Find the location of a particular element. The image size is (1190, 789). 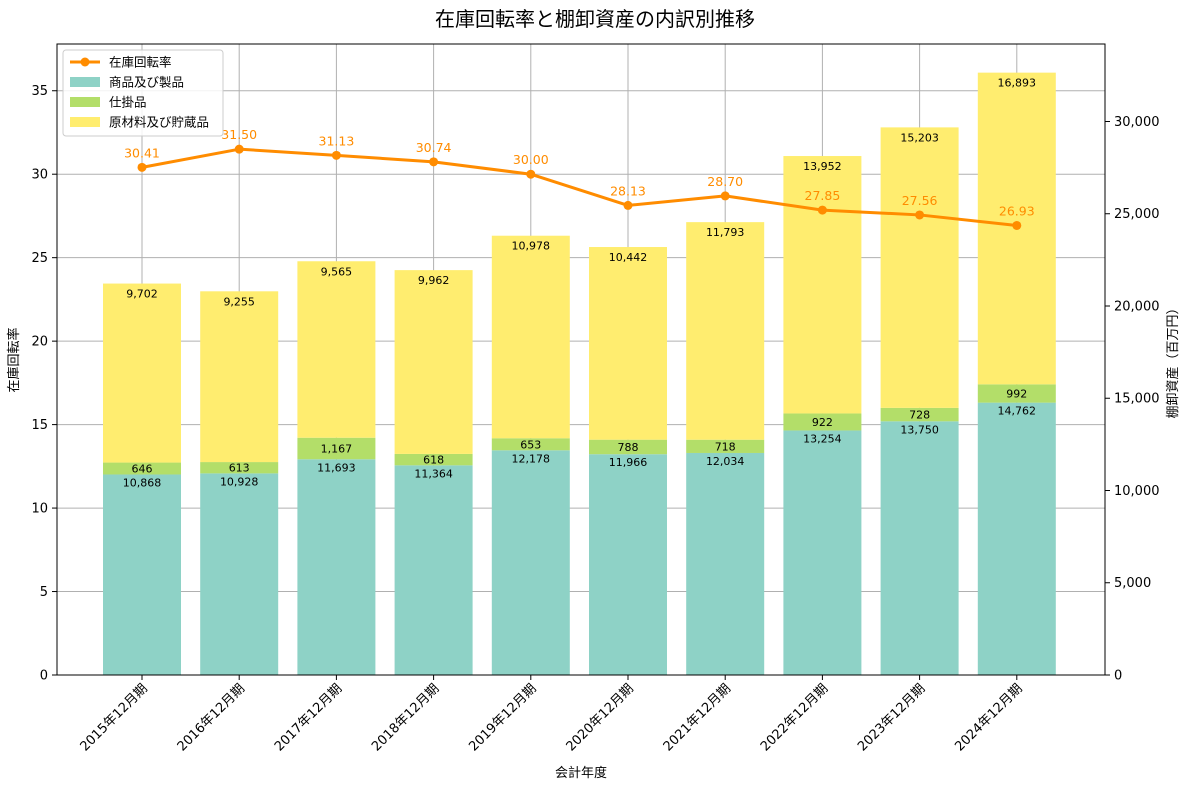

left-tick-label: 25 is located at coordinates (39, 258).